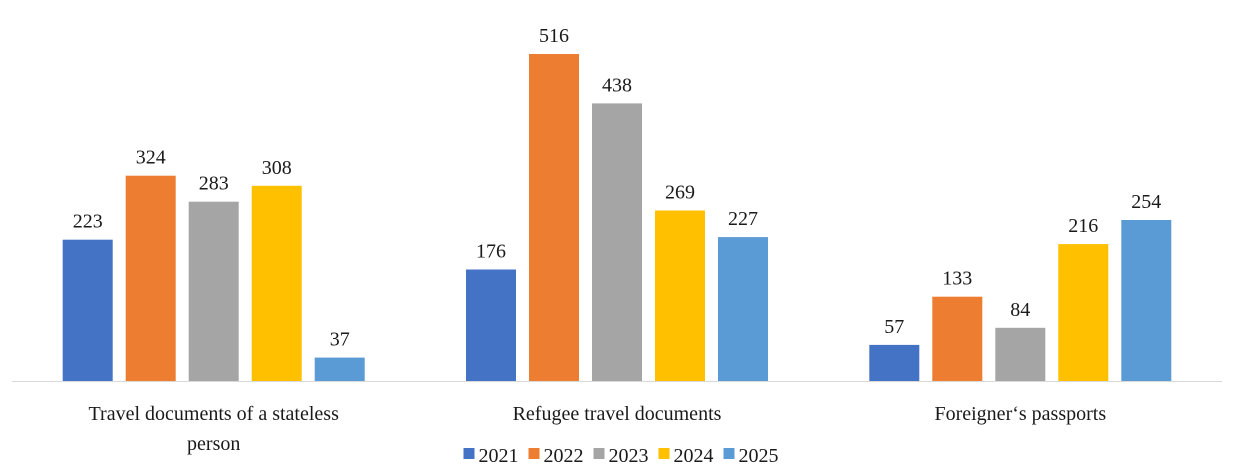 Image resolution: width=1233 pixels, height=473 pixels. Describe the element at coordinates (554, 36) in the screenshot. I see `data-label-2022-cat1: 516` at that location.